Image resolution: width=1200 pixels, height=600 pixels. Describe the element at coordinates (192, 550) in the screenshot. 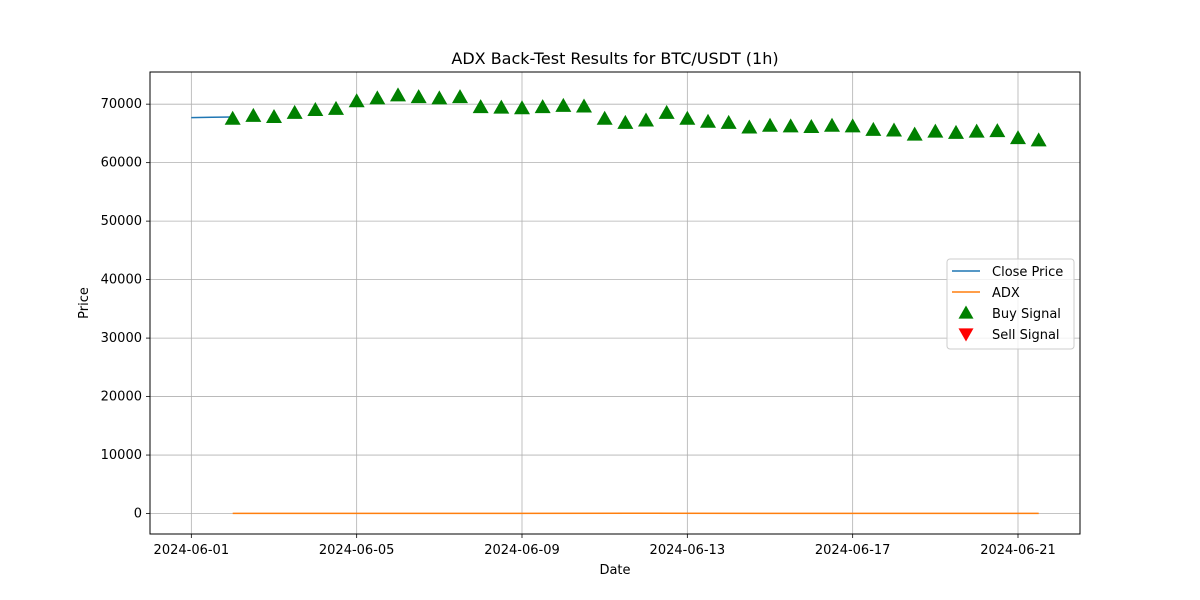

I see `x-tick-label: 2024-06-01` at that location.